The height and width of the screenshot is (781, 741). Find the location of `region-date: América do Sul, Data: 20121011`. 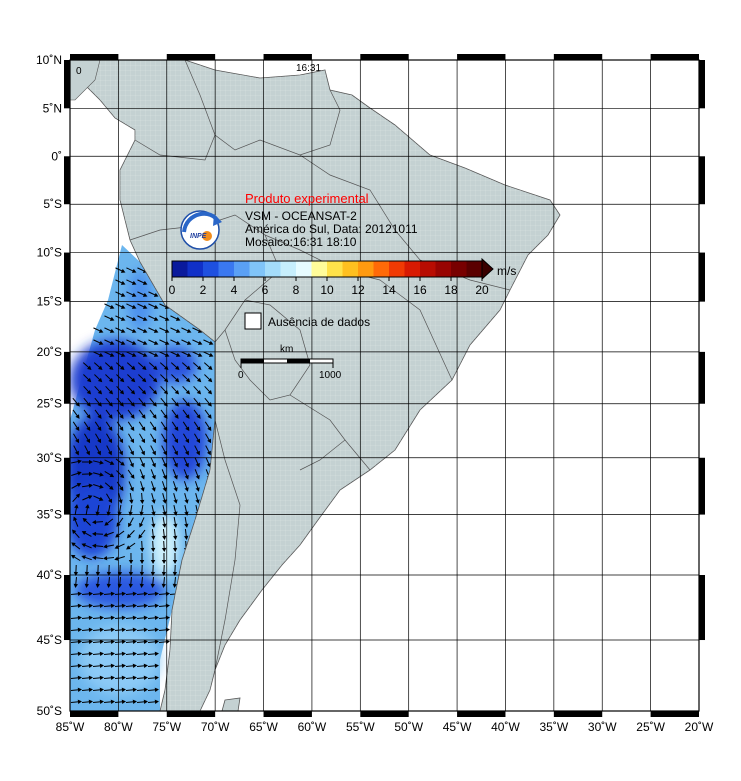

region-date: América do Sul, Data: 20121011 is located at coordinates (331, 229).